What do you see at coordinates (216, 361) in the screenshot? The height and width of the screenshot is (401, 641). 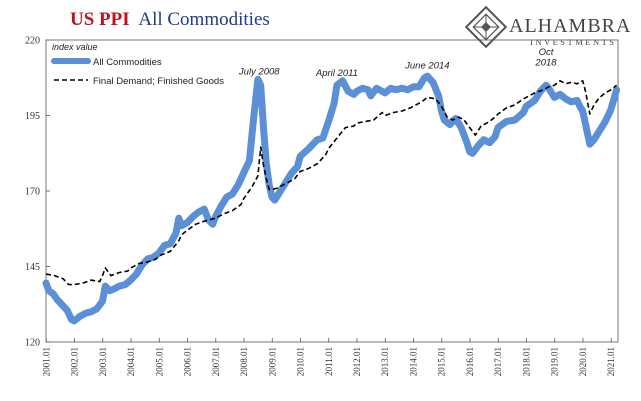 I see `x-tick-label: 2007.01` at bounding box center [216, 361].